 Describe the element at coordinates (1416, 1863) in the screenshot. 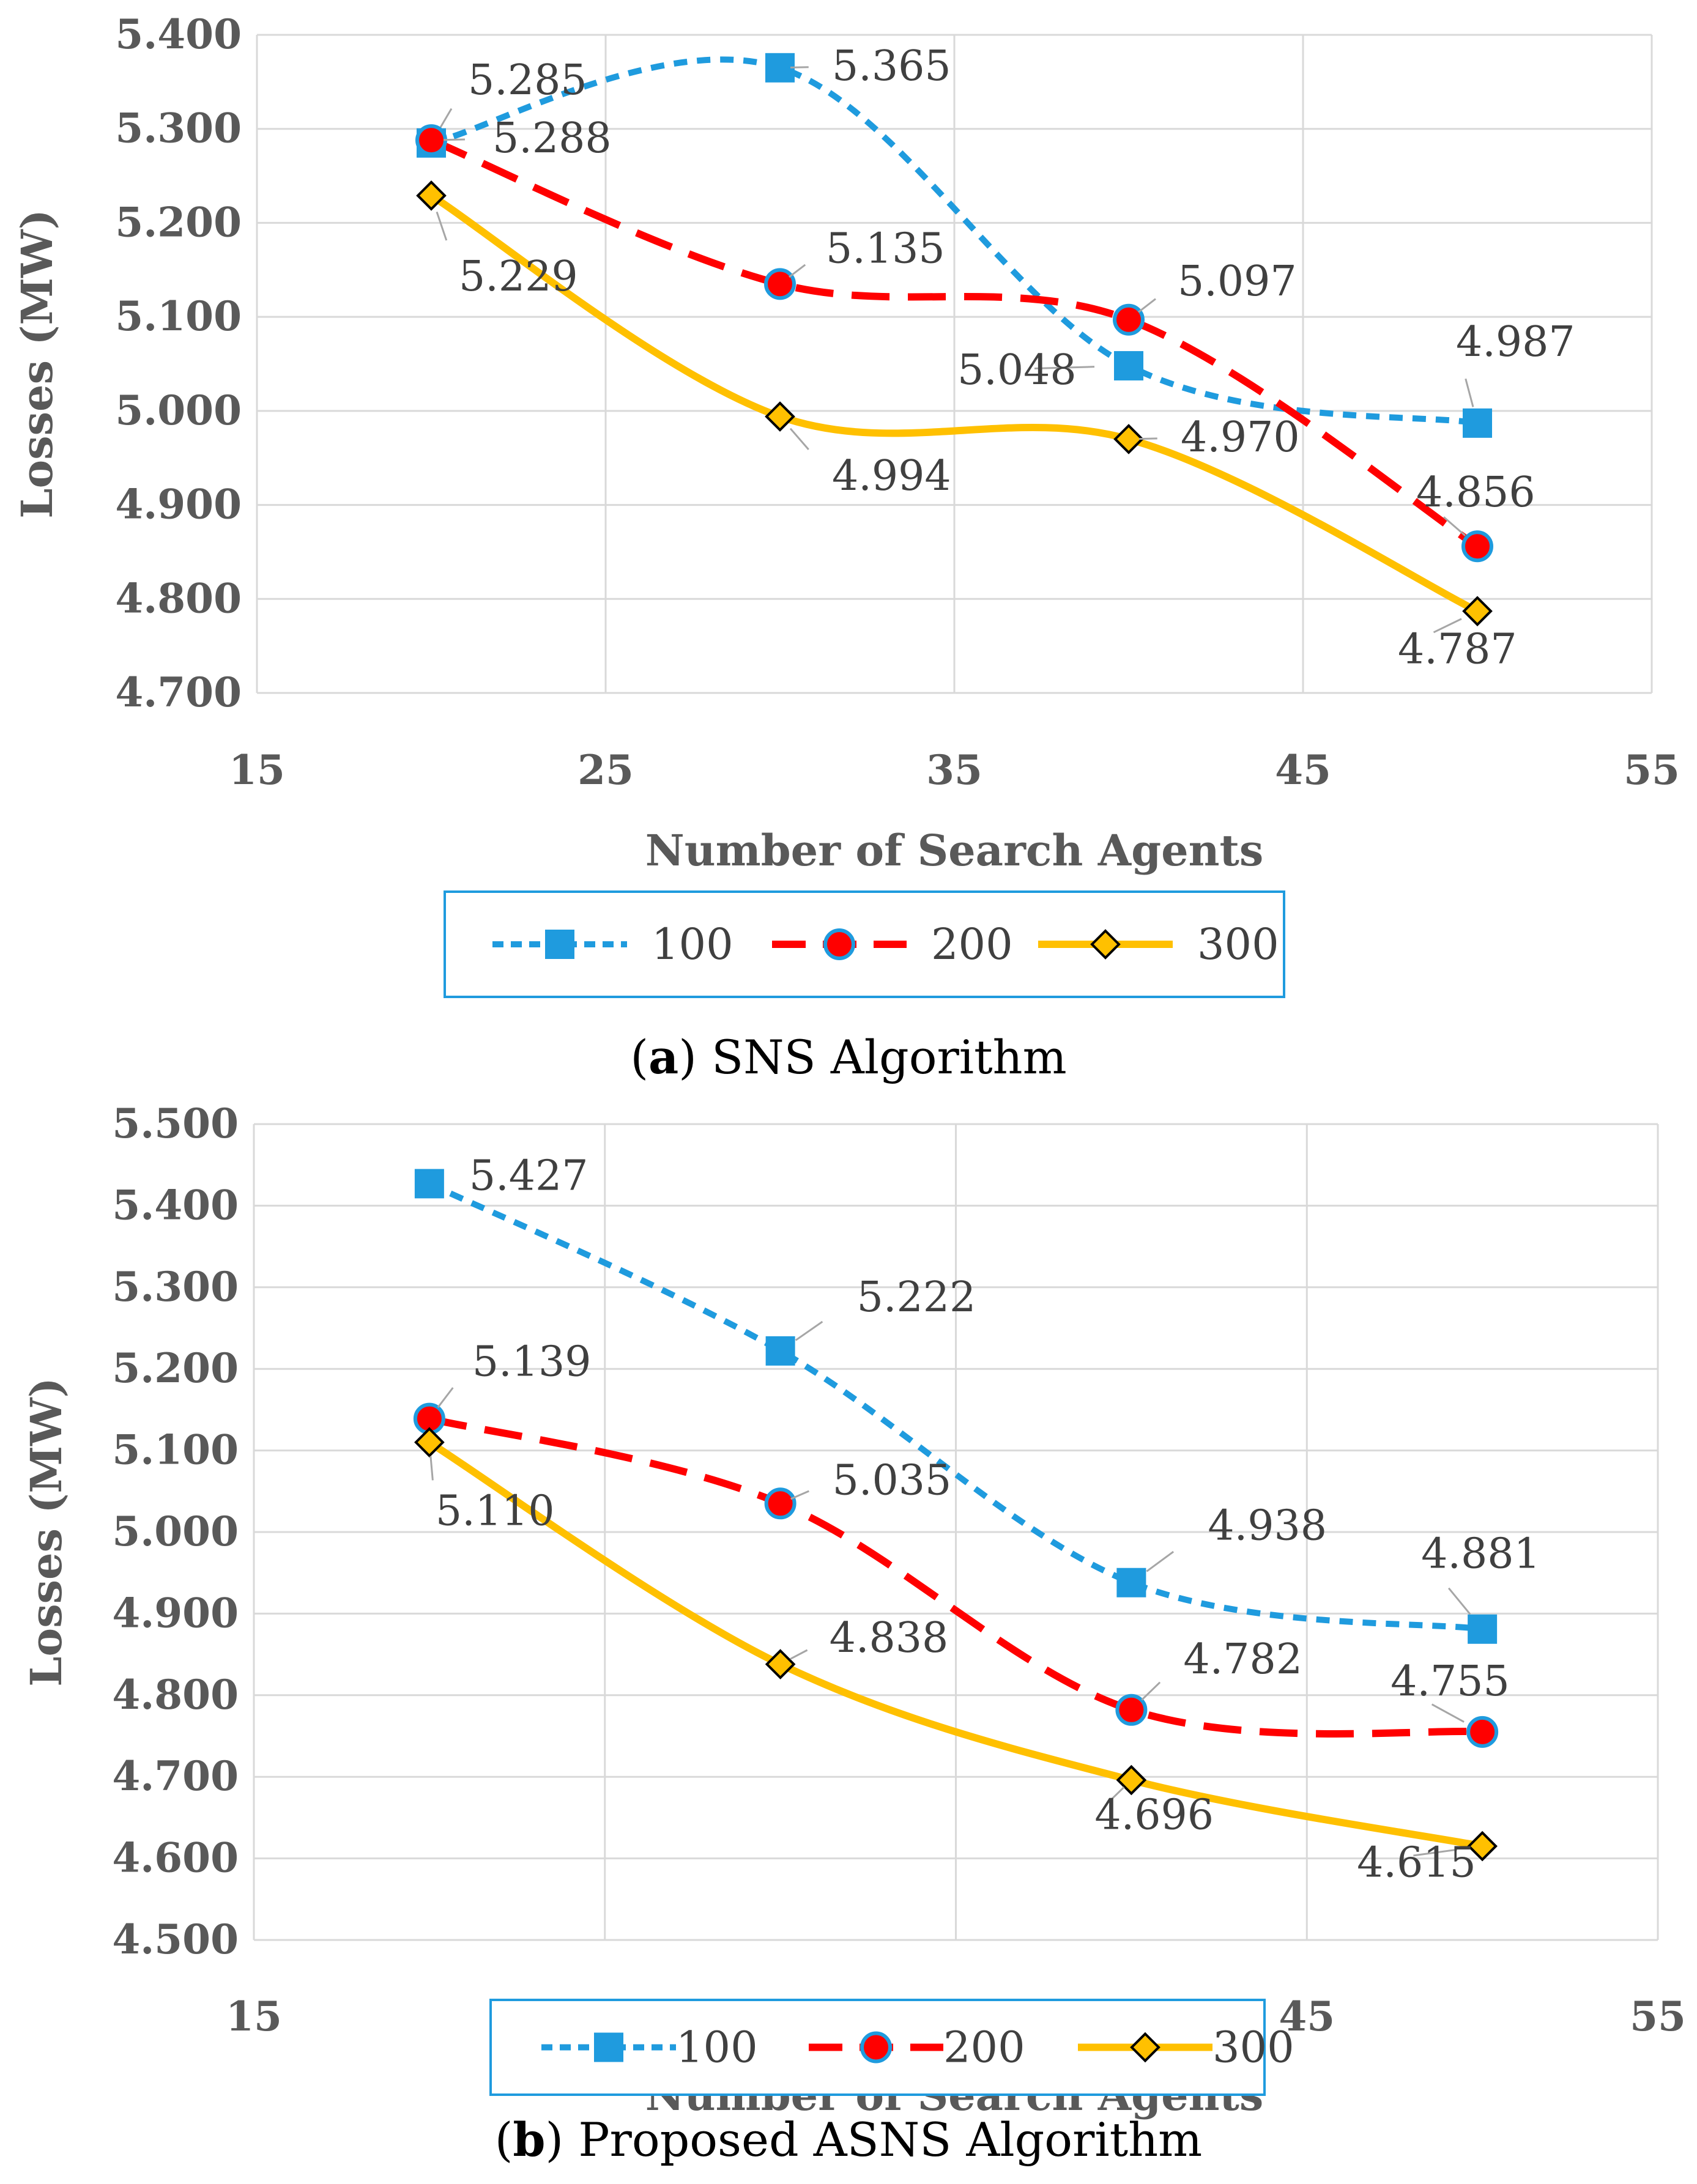

I see `data-label-300-x50: 4.615` at that location.